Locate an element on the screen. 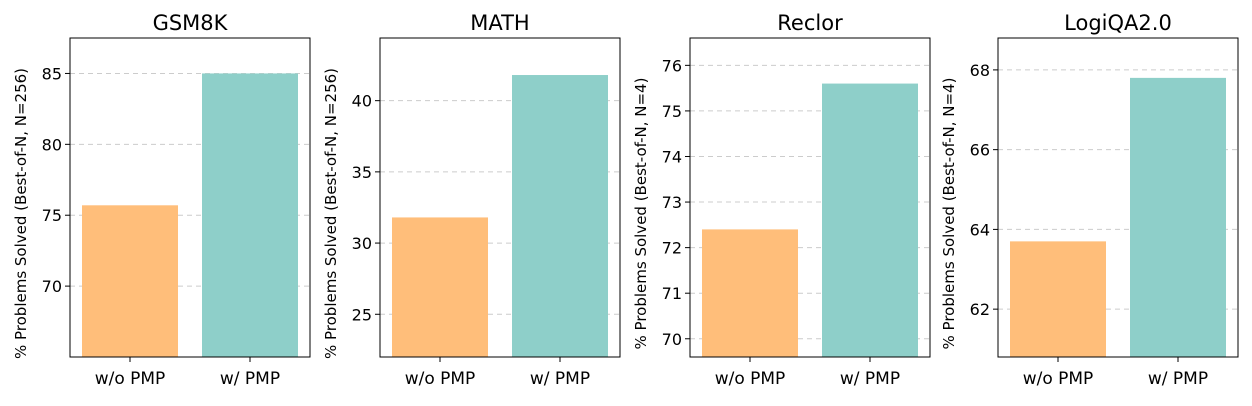 This screenshot has width=1252, height=406. y-tick-label: 71 is located at coordinates (672, 293).